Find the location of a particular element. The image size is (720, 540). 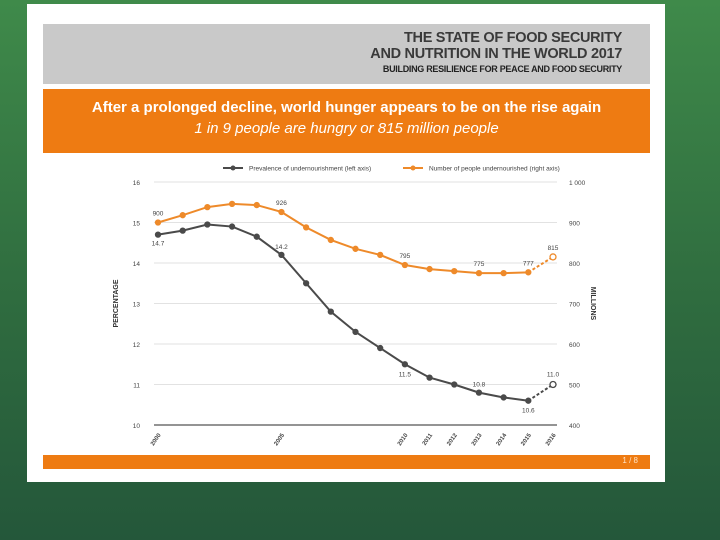

data-label: 795 is located at coordinates (404, 256).